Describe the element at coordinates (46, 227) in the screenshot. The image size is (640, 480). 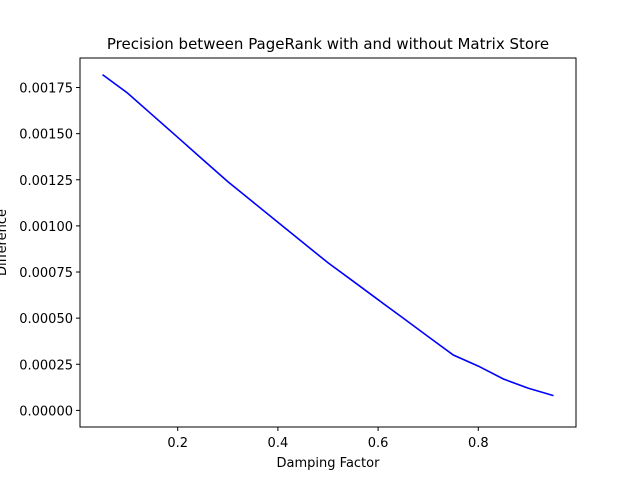
I see `y-tick-label: 0.00100` at that location.